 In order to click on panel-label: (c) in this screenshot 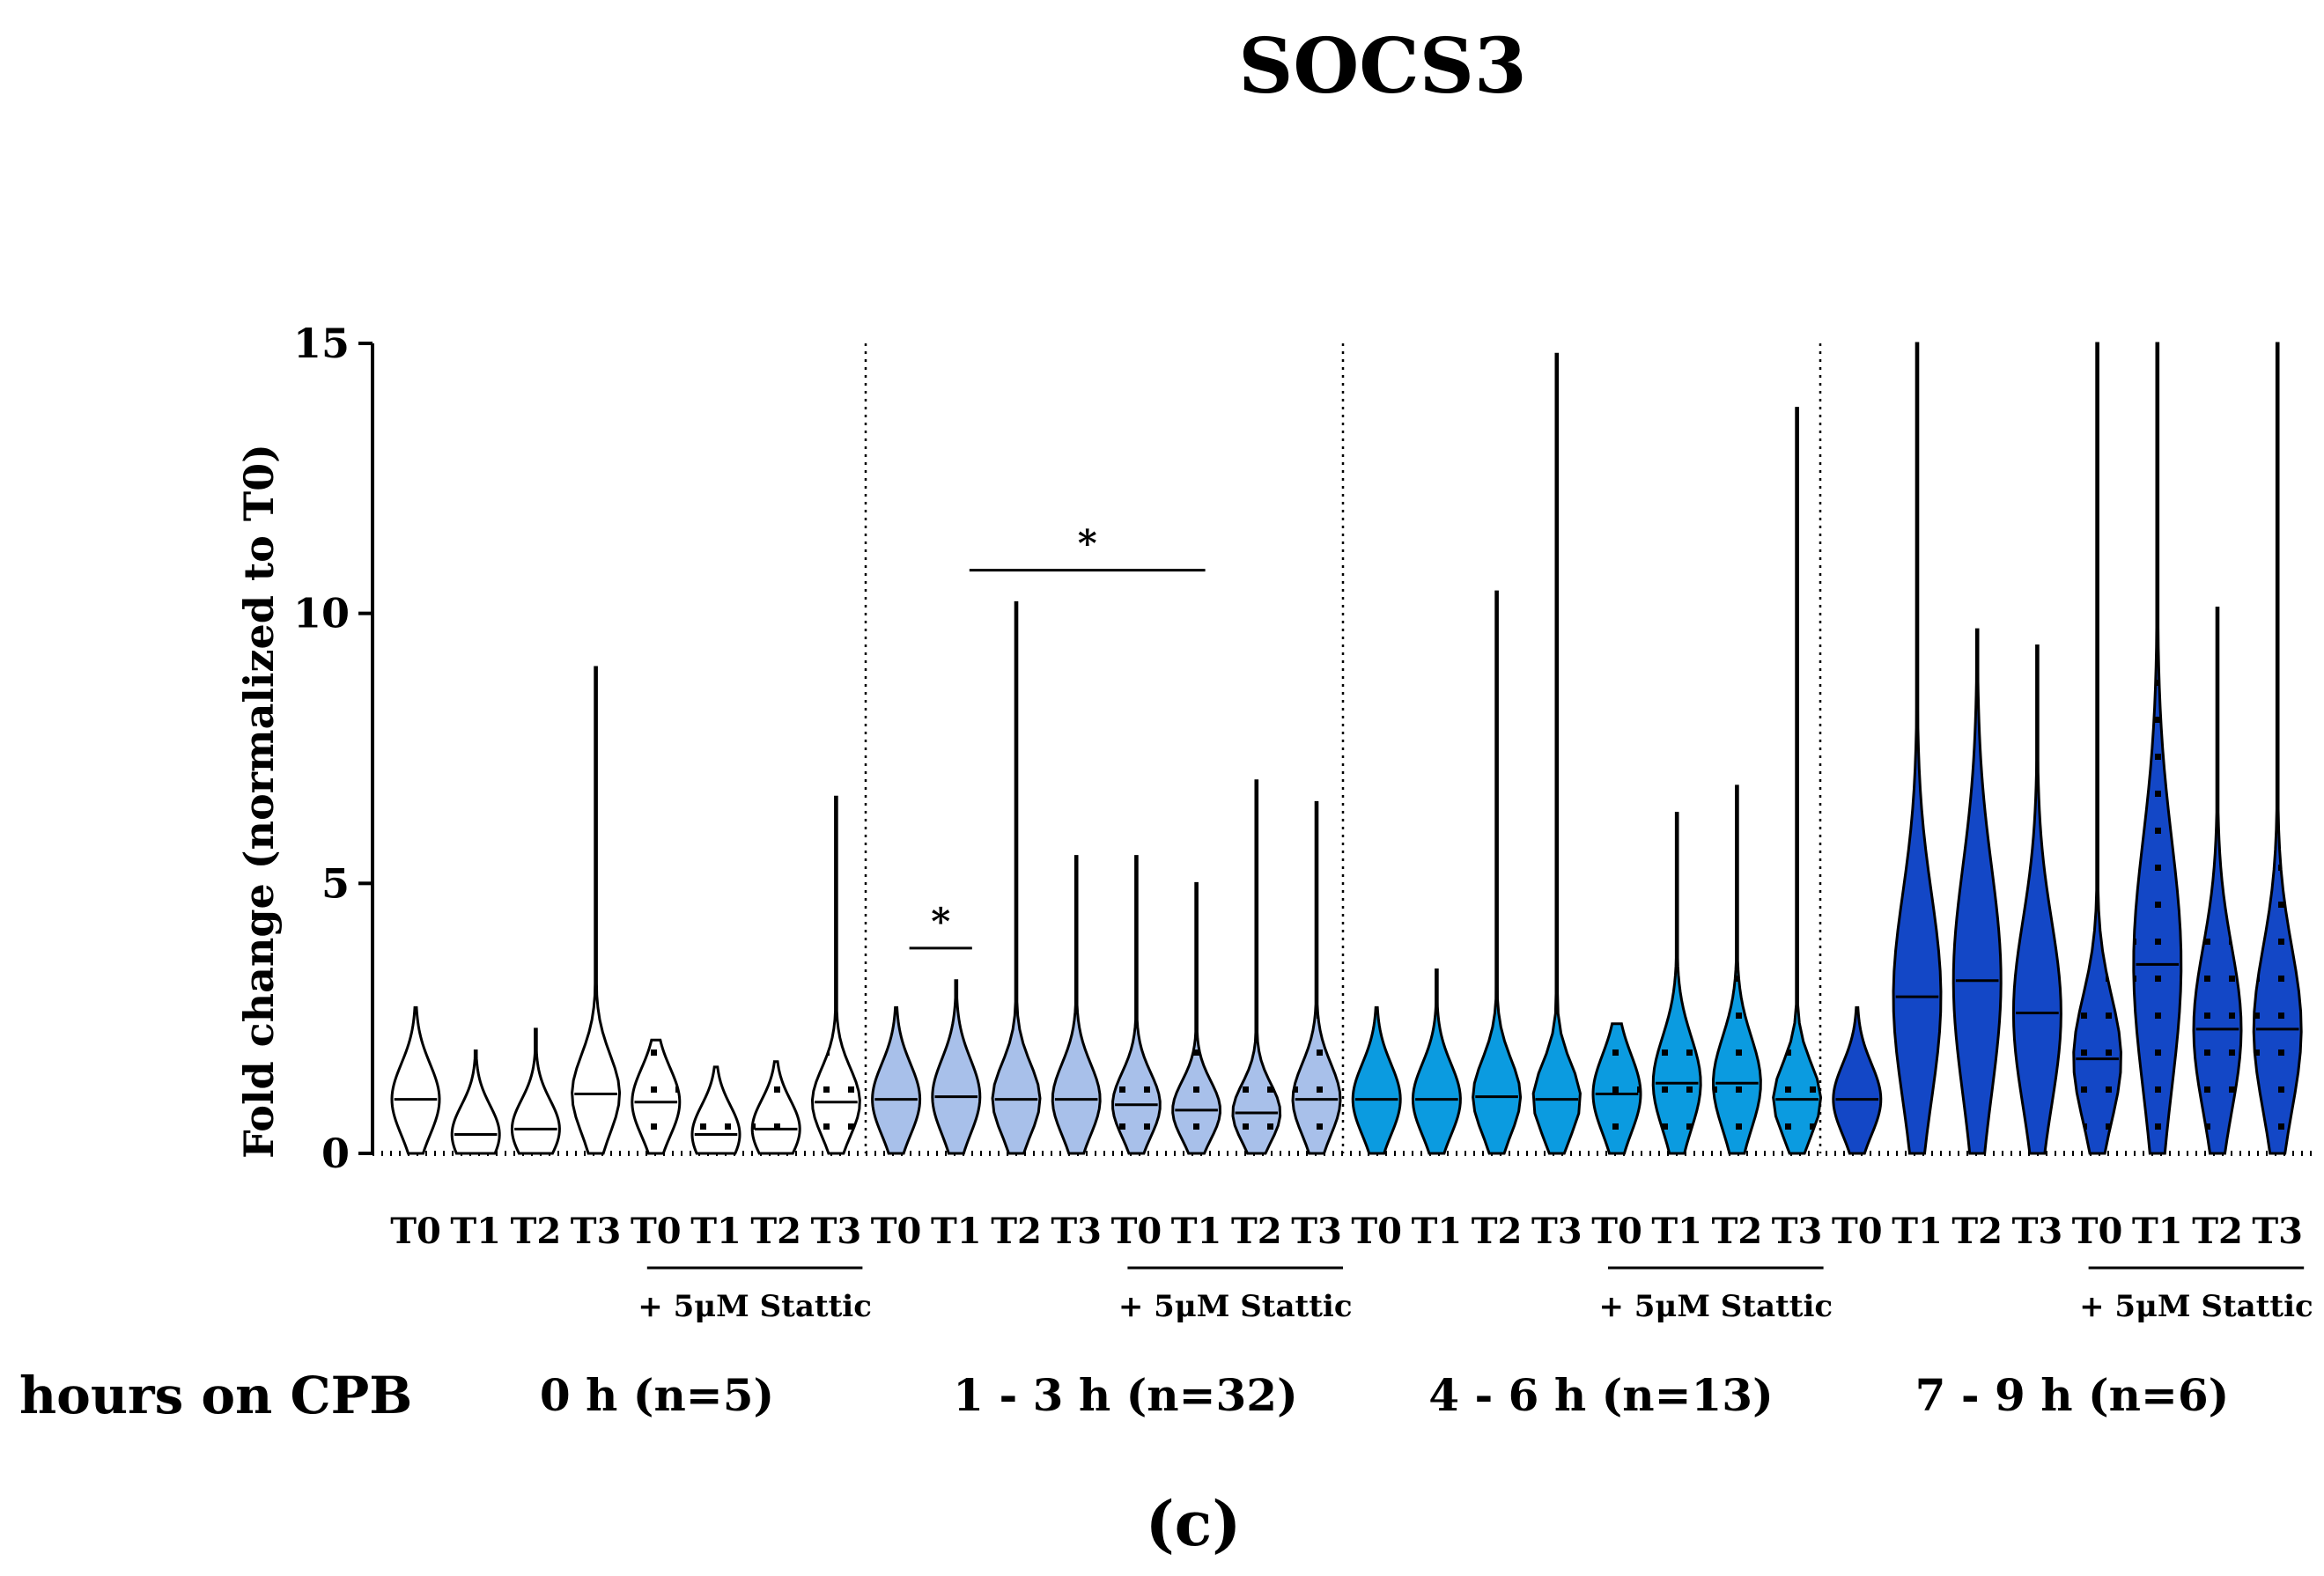, I will do `click(1194, 1523)`.